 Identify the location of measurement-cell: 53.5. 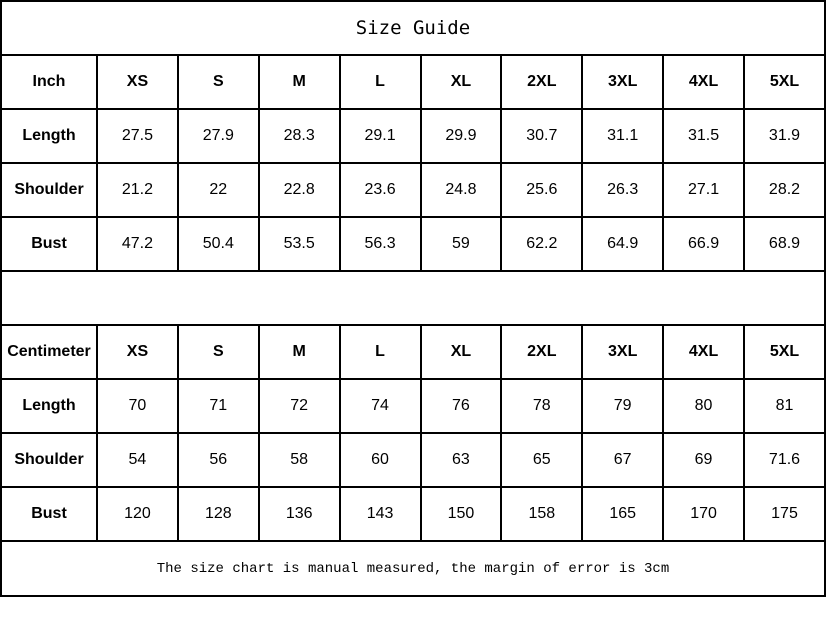
(299, 244).